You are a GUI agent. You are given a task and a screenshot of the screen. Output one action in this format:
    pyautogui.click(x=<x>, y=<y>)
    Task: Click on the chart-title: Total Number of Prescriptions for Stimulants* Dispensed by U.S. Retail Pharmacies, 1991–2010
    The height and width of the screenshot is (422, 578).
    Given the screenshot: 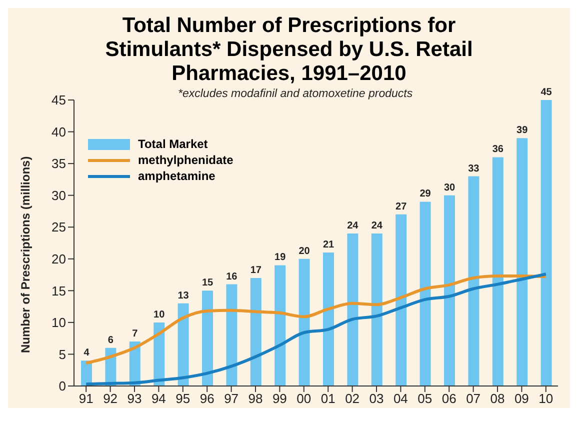 What is the action you would take?
    pyautogui.click(x=289, y=49)
    